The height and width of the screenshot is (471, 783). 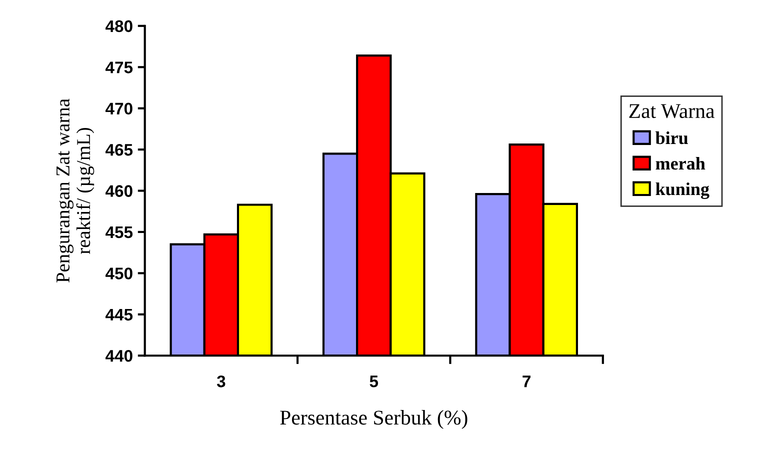 I want to click on y-tick-label: 455, so click(x=119, y=232).